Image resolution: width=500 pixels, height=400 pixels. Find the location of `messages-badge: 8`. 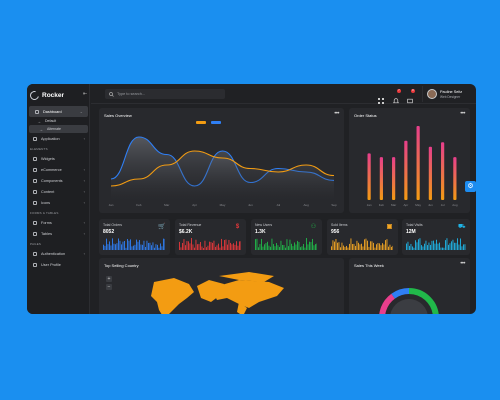

messages-badge: 8 is located at coordinates (413, 91).